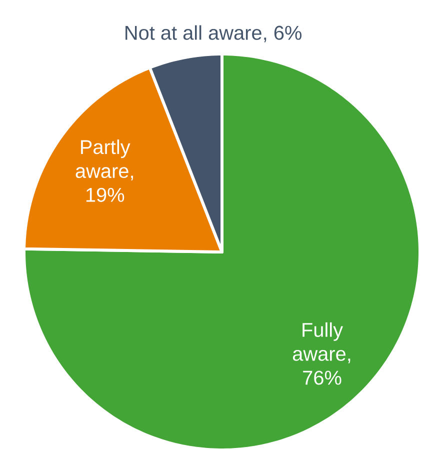  Describe the element at coordinates (103, 159) in the screenshot. I see `slice-label: Partly aware` at that location.